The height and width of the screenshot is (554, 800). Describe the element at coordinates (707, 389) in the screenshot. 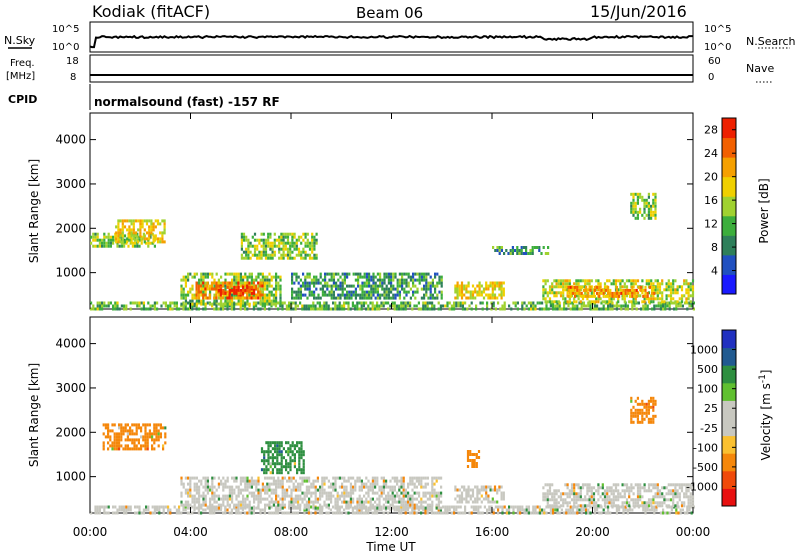

I see `colorbar-tick-label: 100` at that location.